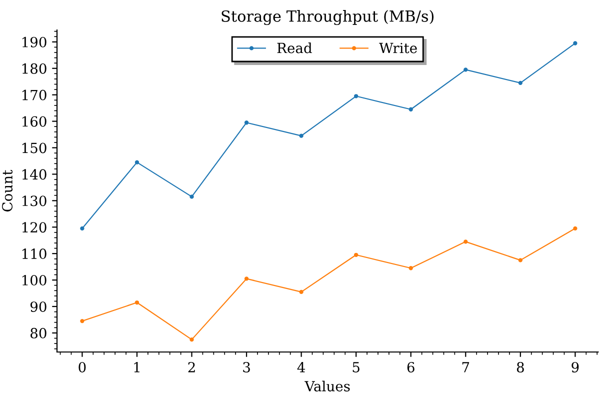 The width and height of the screenshot is (600, 400). I want to click on y-tick-label: 90, so click(38, 306).